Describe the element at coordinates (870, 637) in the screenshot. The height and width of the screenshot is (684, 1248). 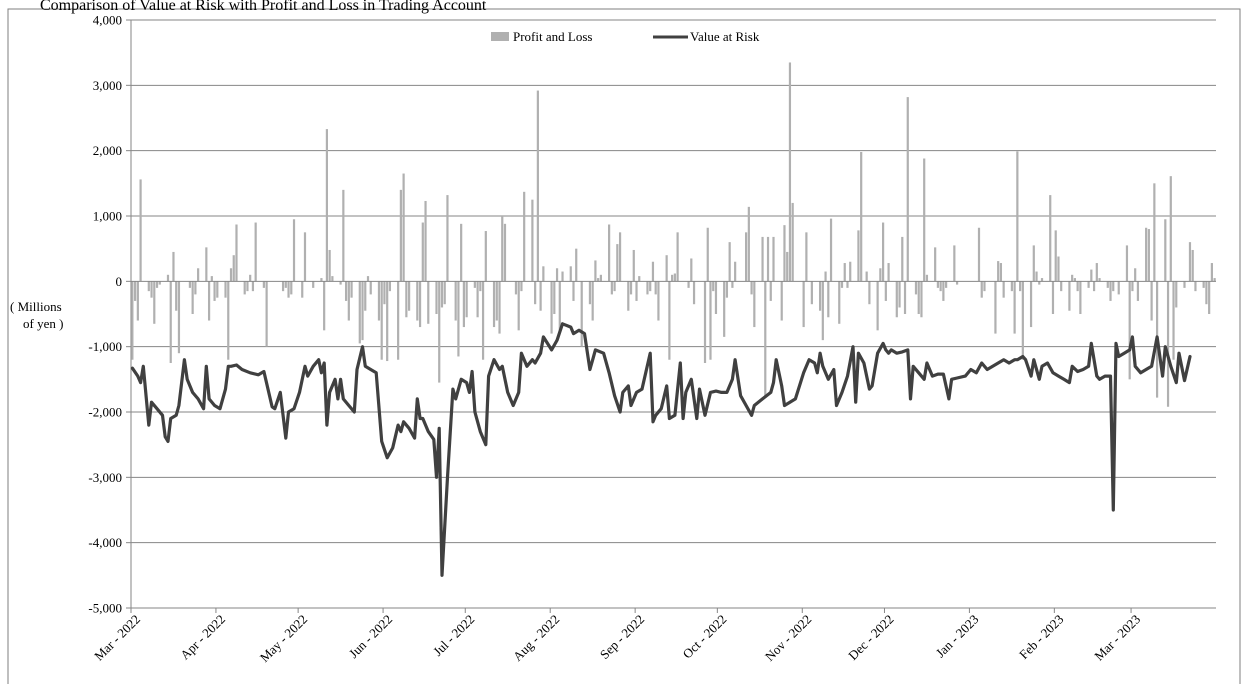
I see `x-tick-label: Dec - 2022` at that location.